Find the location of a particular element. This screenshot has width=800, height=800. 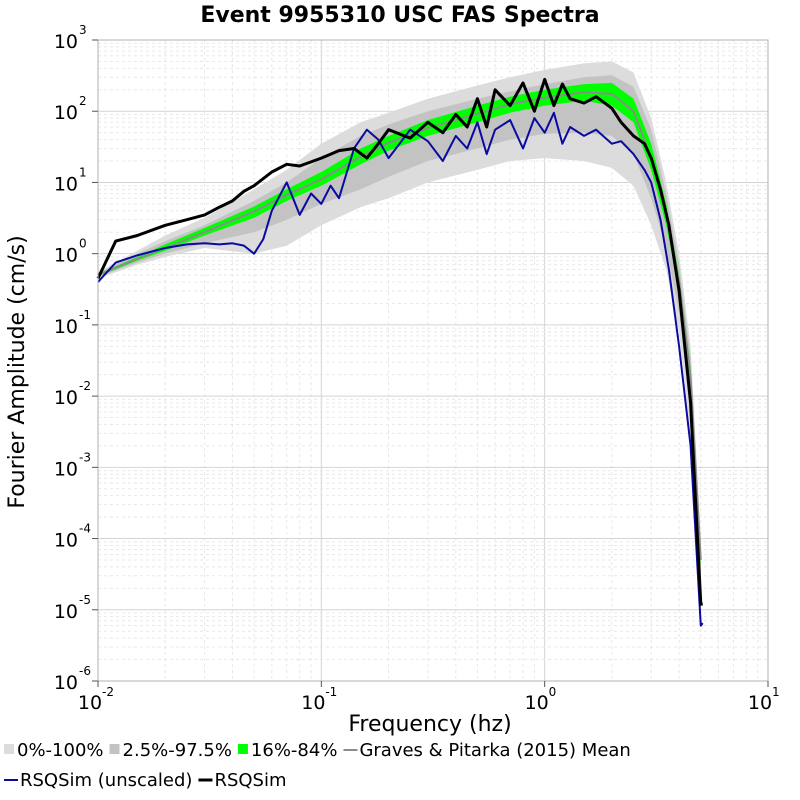

chart-title: Event 9955310 USC FAS Spectra is located at coordinates (399, 15).